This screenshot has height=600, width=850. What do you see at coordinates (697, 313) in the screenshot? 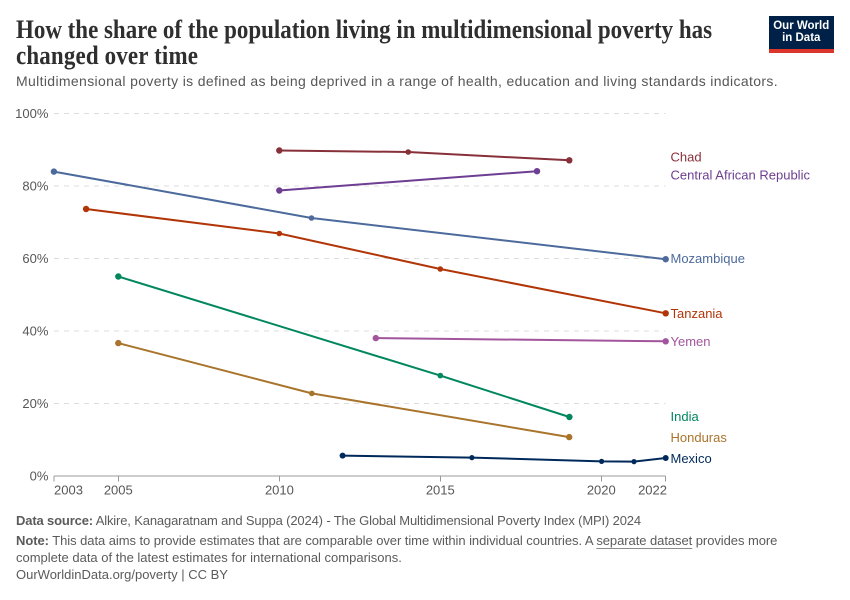
I see `svg-text: Tanzania` at bounding box center [697, 313].